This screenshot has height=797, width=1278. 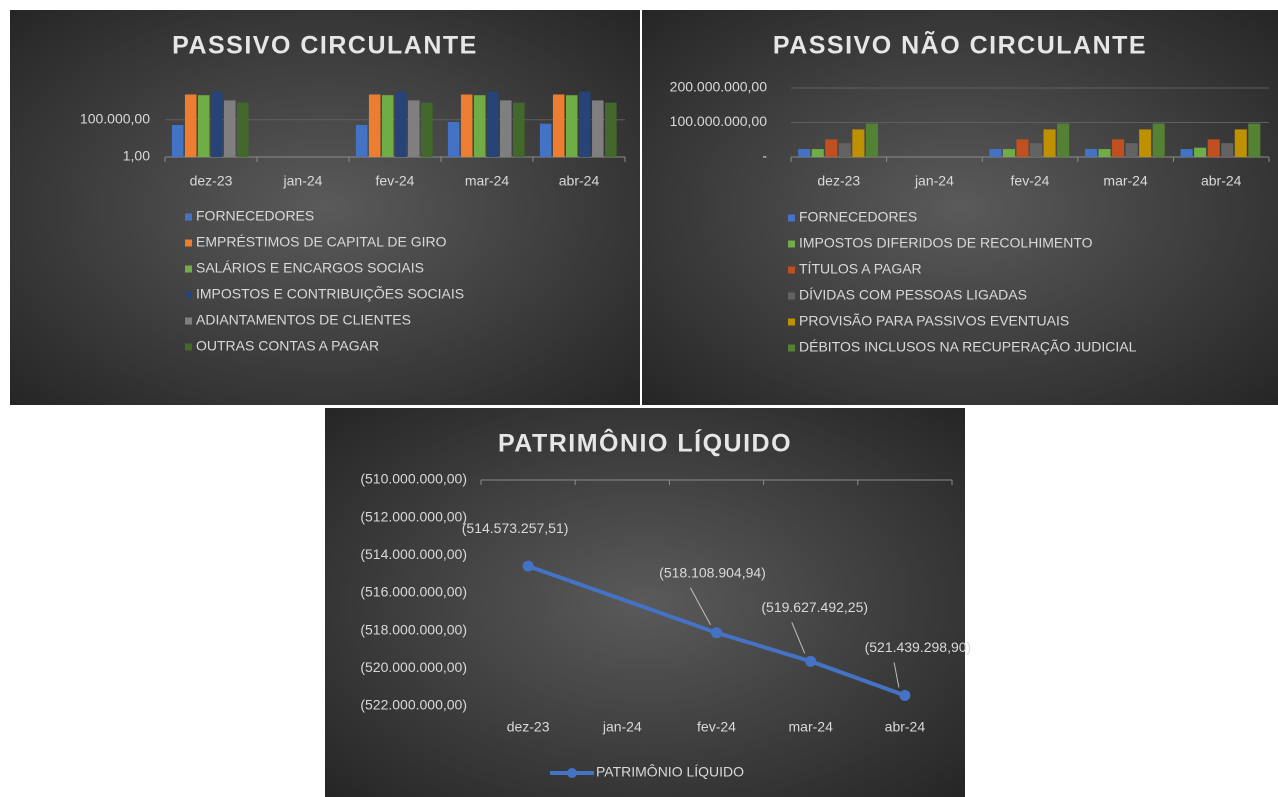 I want to click on y-tick-label: (518.000.000,00), so click(x=413, y=629).